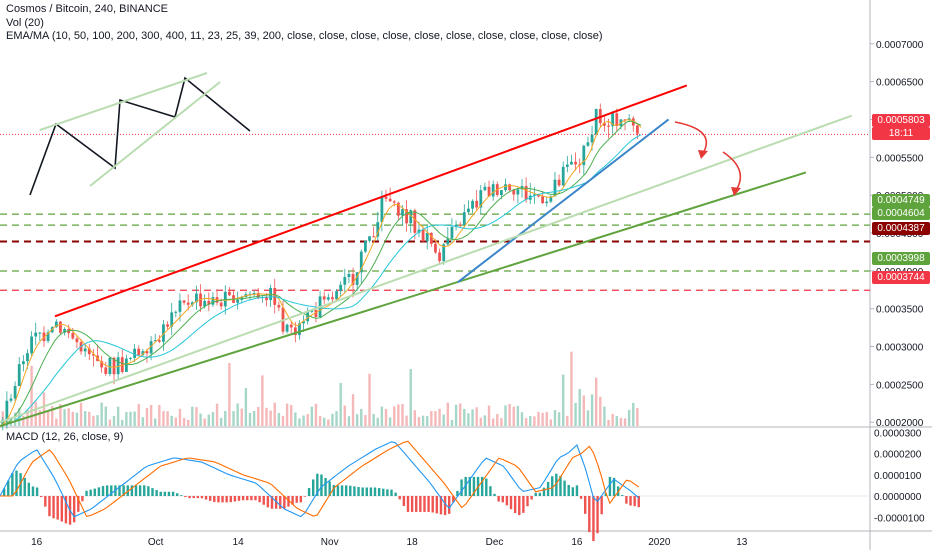 The image size is (932, 550). Describe the element at coordinates (703, 154) in the screenshot. I see `projection-arrow-1-head` at that location.